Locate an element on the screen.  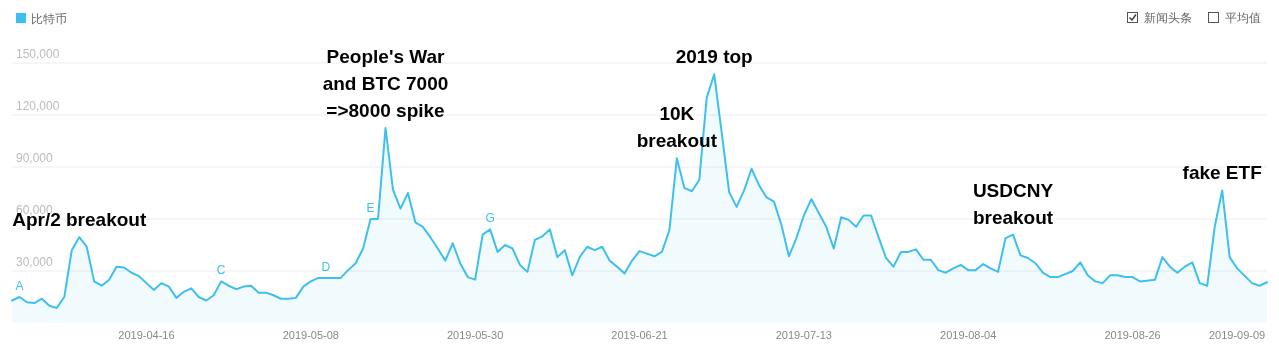
annotation: G is located at coordinates (490, 218).